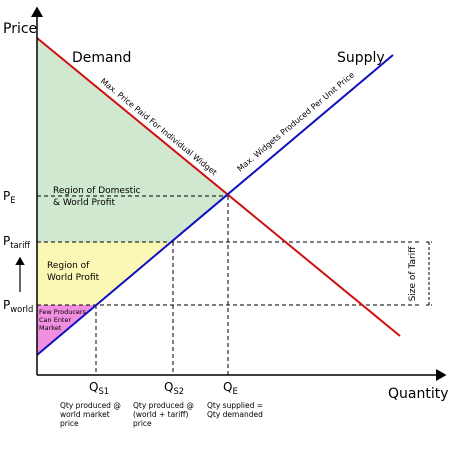 This screenshot has height=469, width=450. What do you see at coordinates (413, 274) in the screenshot?
I see `tariff-label: Size of Tariff` at bounding box center [413, 274].